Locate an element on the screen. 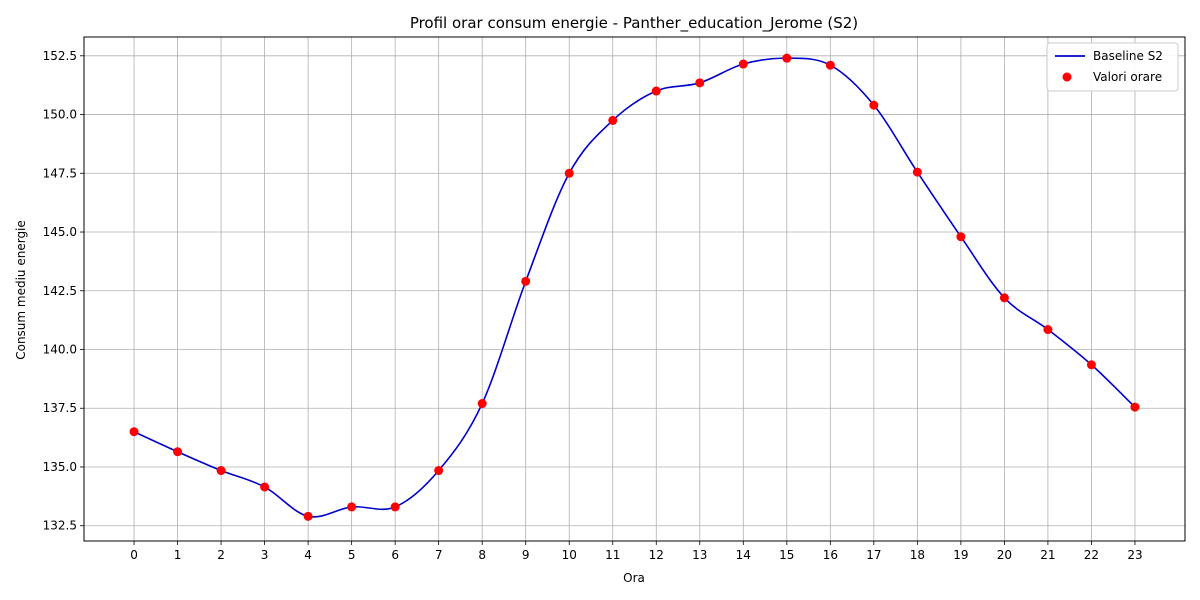 This screenshot has width=1200, height=600. y-tick-label: 140.0 is located at coordinates (60, 350).